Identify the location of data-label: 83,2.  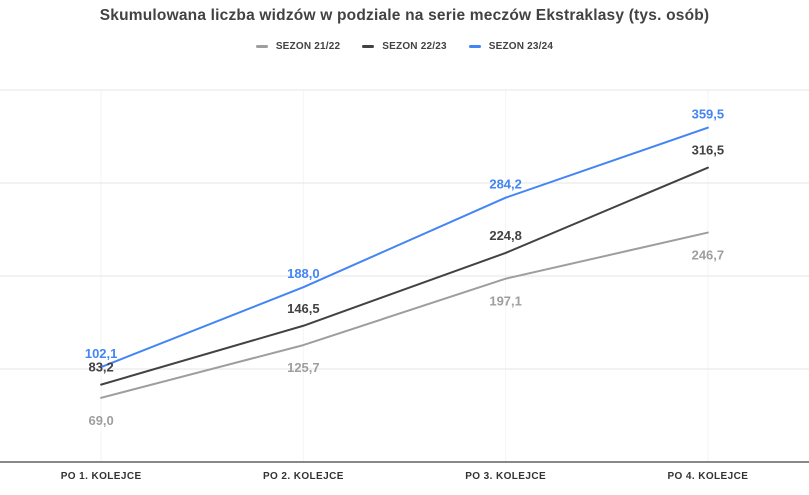
(100, 367).